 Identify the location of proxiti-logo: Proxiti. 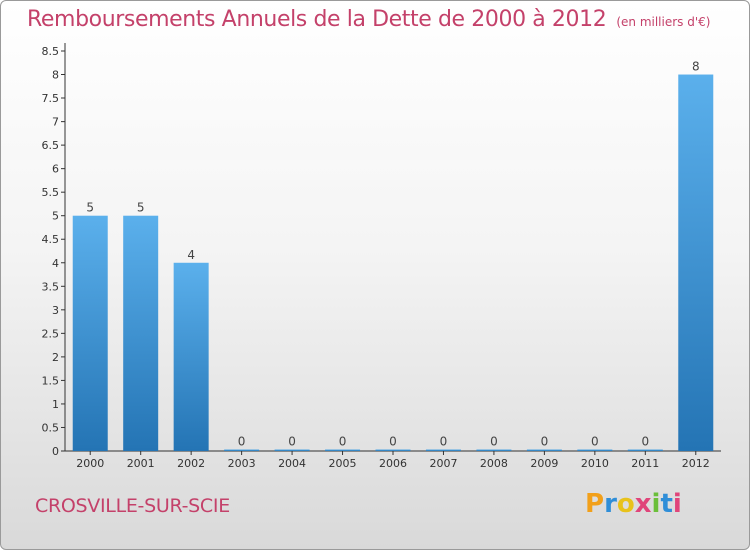
(633, 504).